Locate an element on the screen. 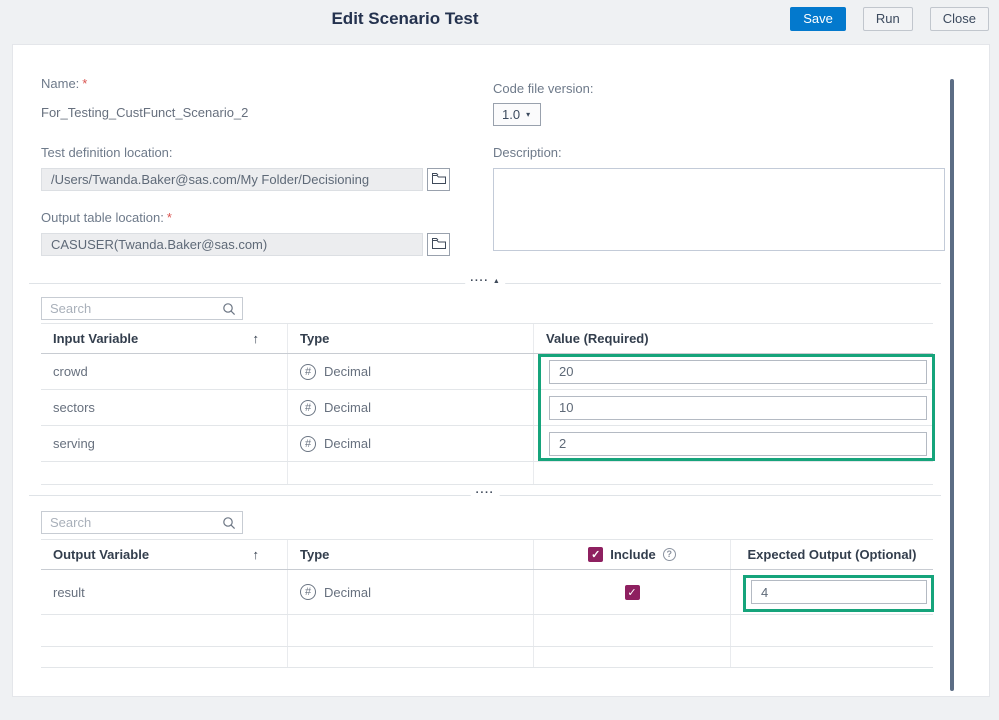 Image resolution: width=999 pixels, height=720 pixels. include-all-checkbox: ✓ is located at coordinates (596, 554).